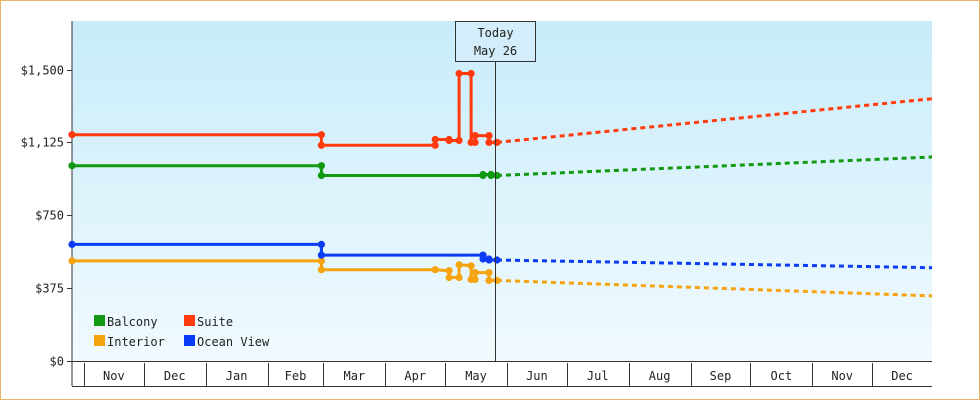  What do you see at coordinates (476, 376) in the screenshot?
I see `month-label: May` at bounding box center [476, 376].